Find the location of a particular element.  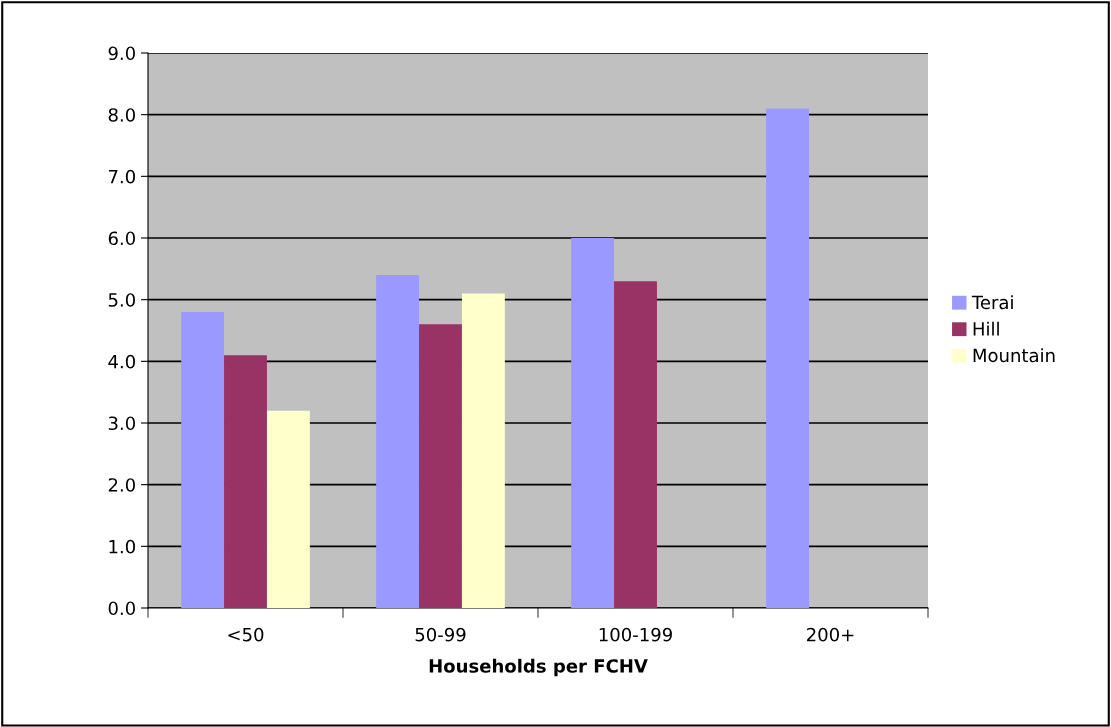

legend-label: Terai is located at coordinates (992, 302).